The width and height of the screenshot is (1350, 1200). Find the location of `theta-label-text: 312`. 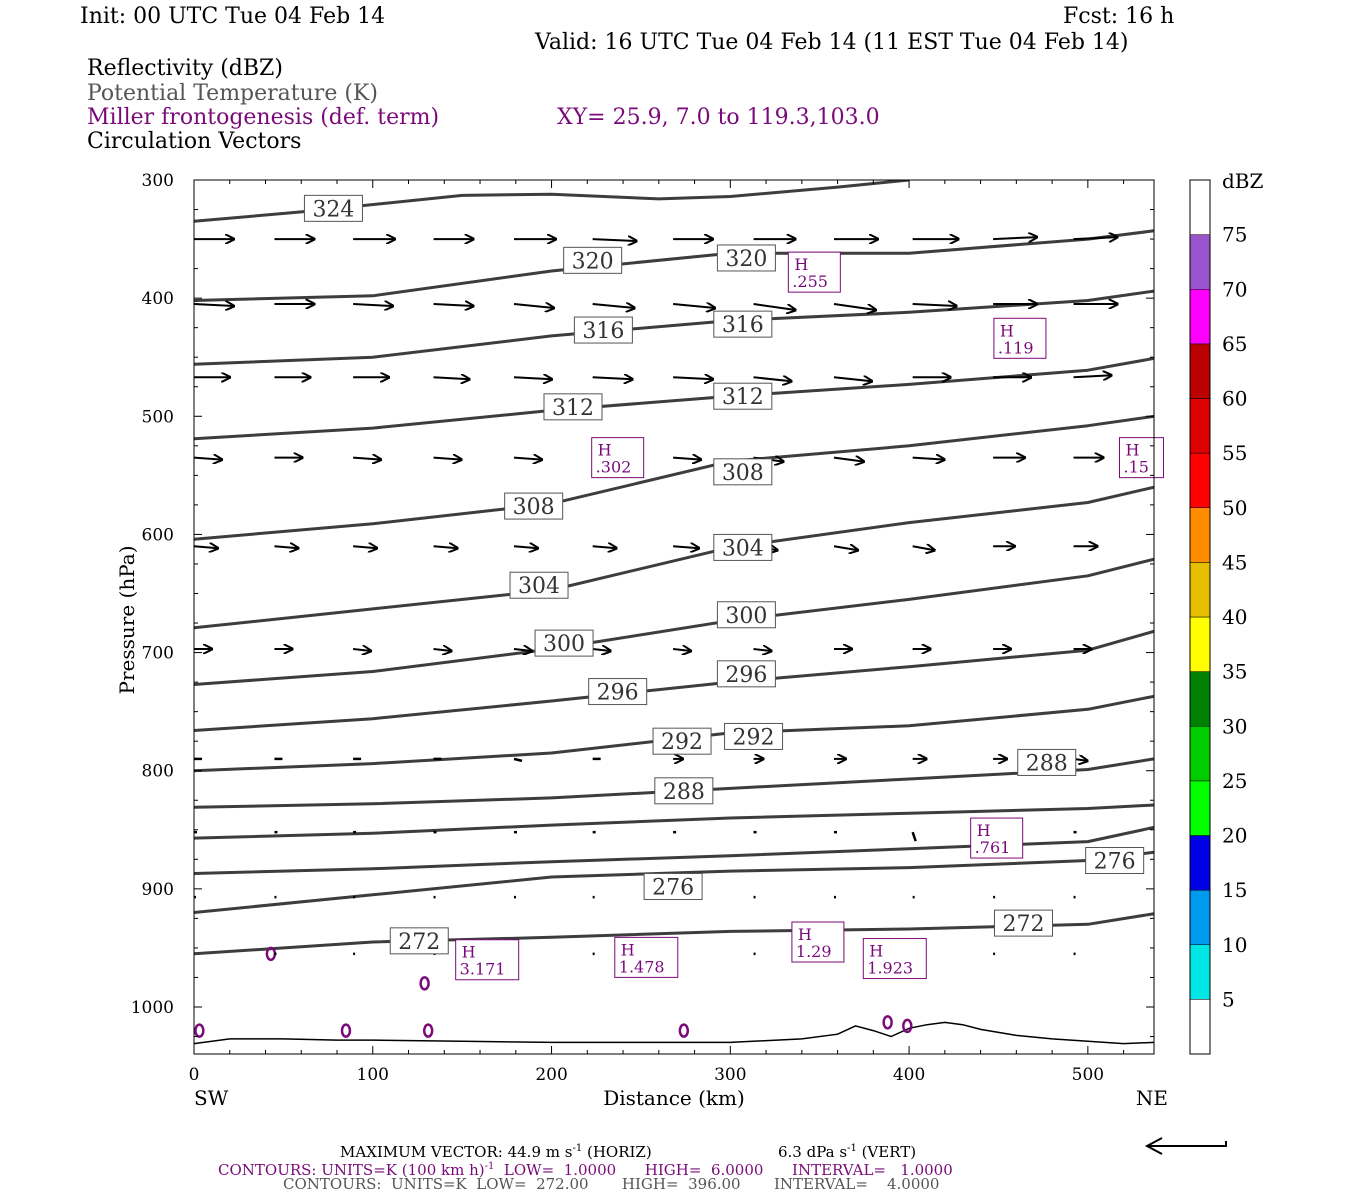

theta-label-text: 312 is located at coordinates (573, 408).